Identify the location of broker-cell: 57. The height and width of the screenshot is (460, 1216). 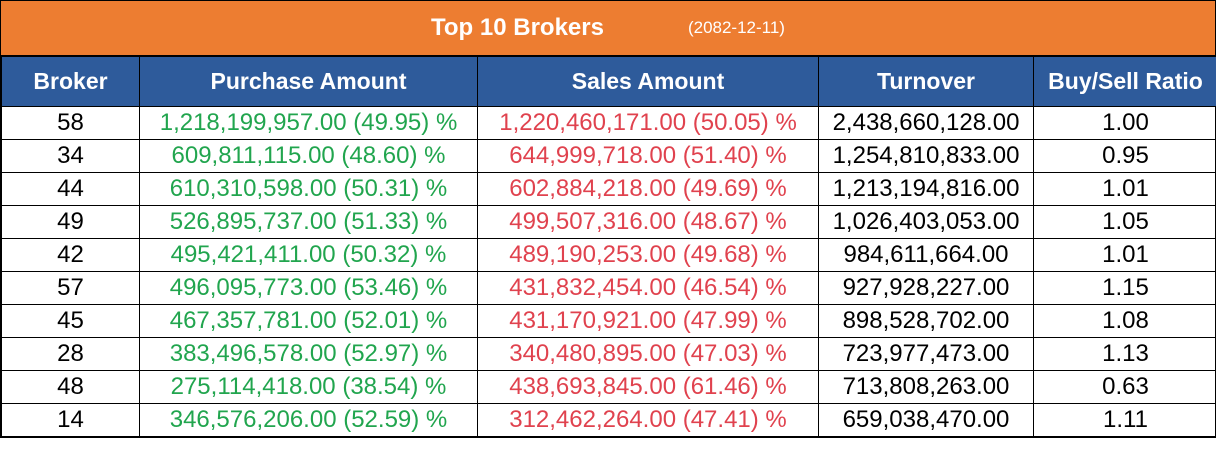
(70, 288).